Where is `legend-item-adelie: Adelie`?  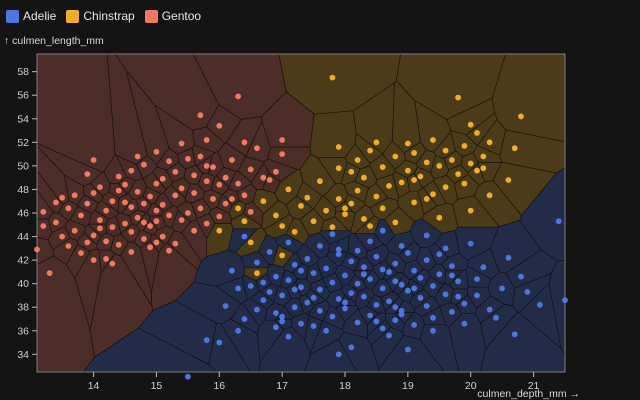 legend-item-adelie: Adelie is located at coordinates (31, 16).